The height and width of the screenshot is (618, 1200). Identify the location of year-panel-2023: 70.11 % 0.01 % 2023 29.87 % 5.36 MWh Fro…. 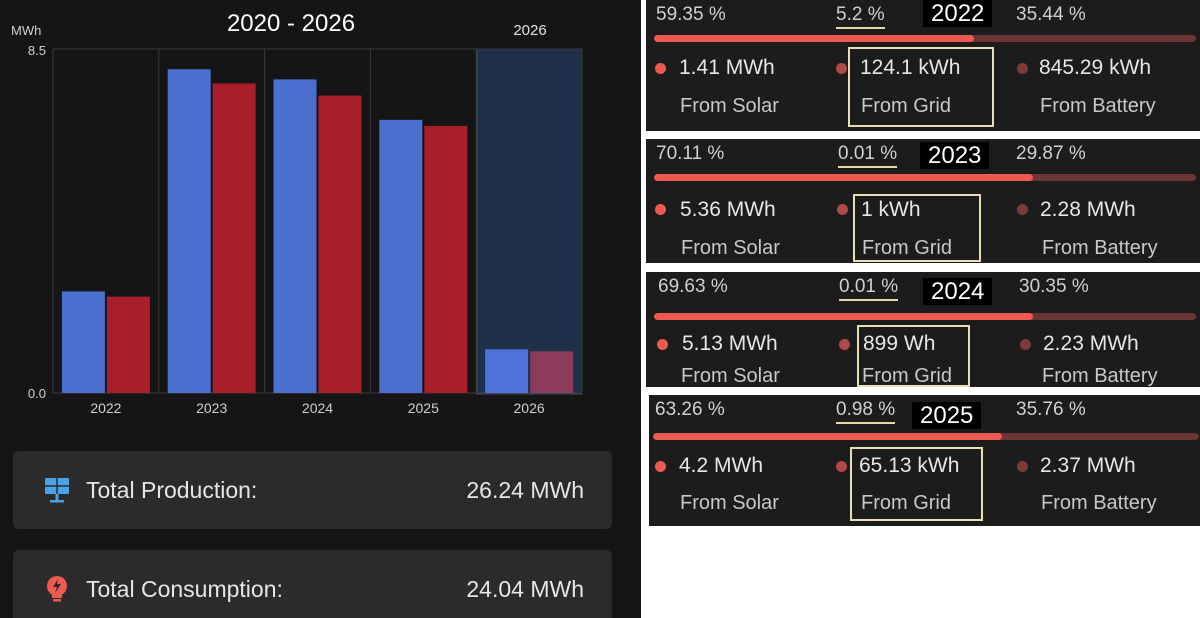
(923, 201).